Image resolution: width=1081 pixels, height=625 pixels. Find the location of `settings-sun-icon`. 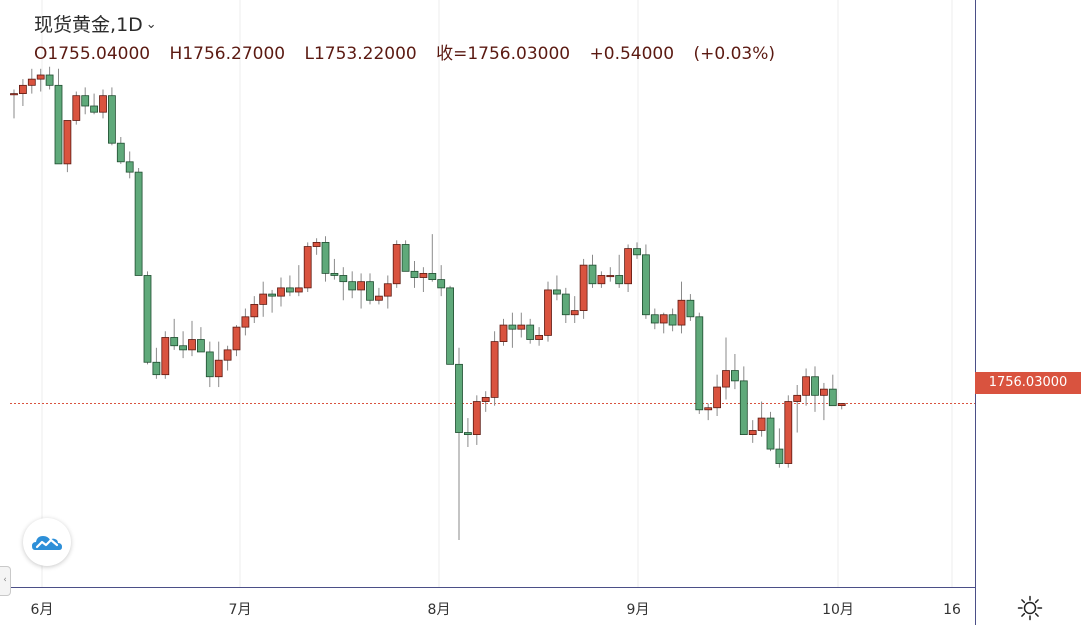

settings-sun-icon is located at coordinates (1030, 608).